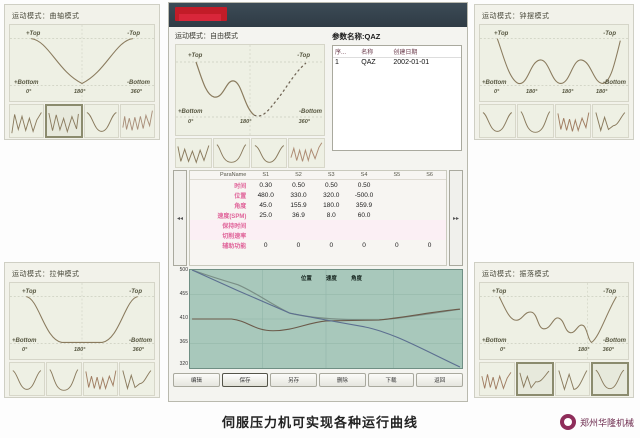 The width and height of the screenshot is (640, 438). Describe the element at coordinates (265, 235) in the screenshot. I see `cell-cuttingrate-s1` at that location.